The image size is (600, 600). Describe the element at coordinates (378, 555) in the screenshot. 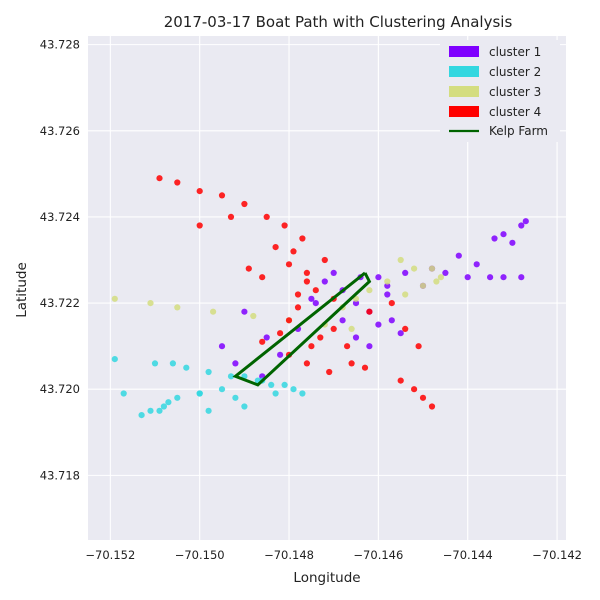

I see `x-tick-label: −70.146` at that location.